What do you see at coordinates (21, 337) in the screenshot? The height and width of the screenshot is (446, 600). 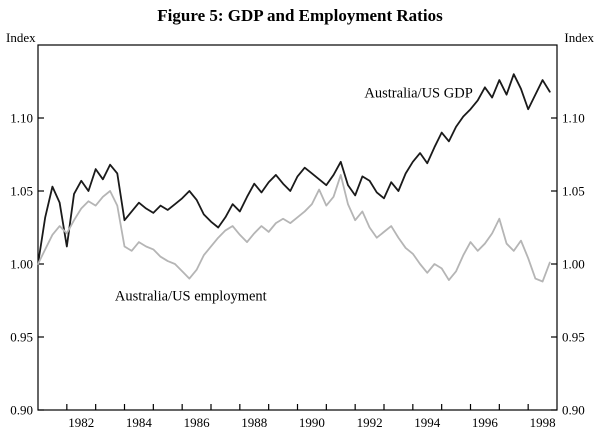 I see `y-tick-label-left: 0.95` at bounding box center [21, 337].